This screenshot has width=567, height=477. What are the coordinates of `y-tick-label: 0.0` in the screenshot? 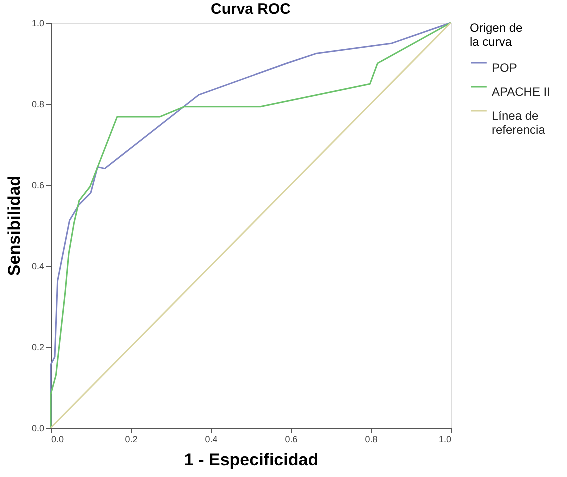 It's located at (38, 429).